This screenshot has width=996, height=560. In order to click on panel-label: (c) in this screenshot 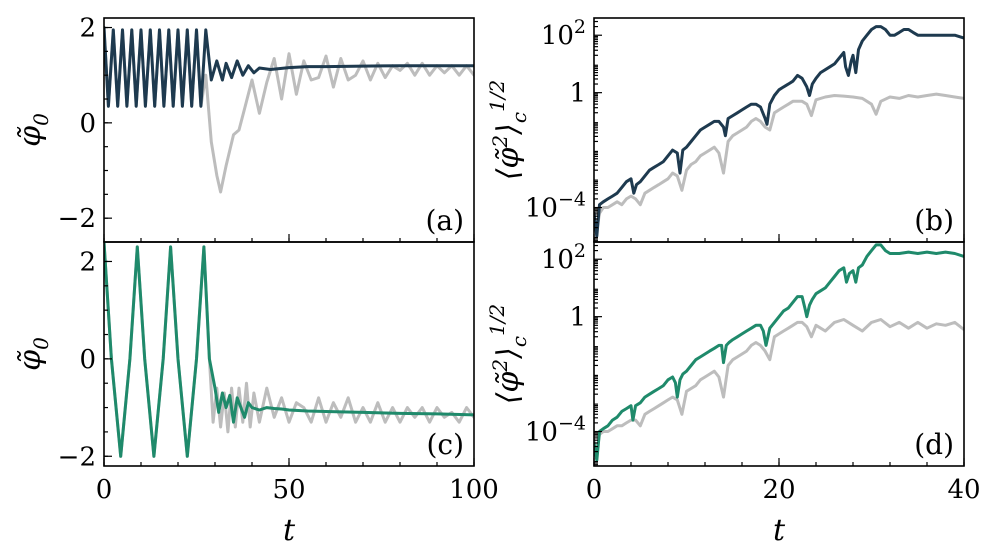, I will do `click(445, 444)`.